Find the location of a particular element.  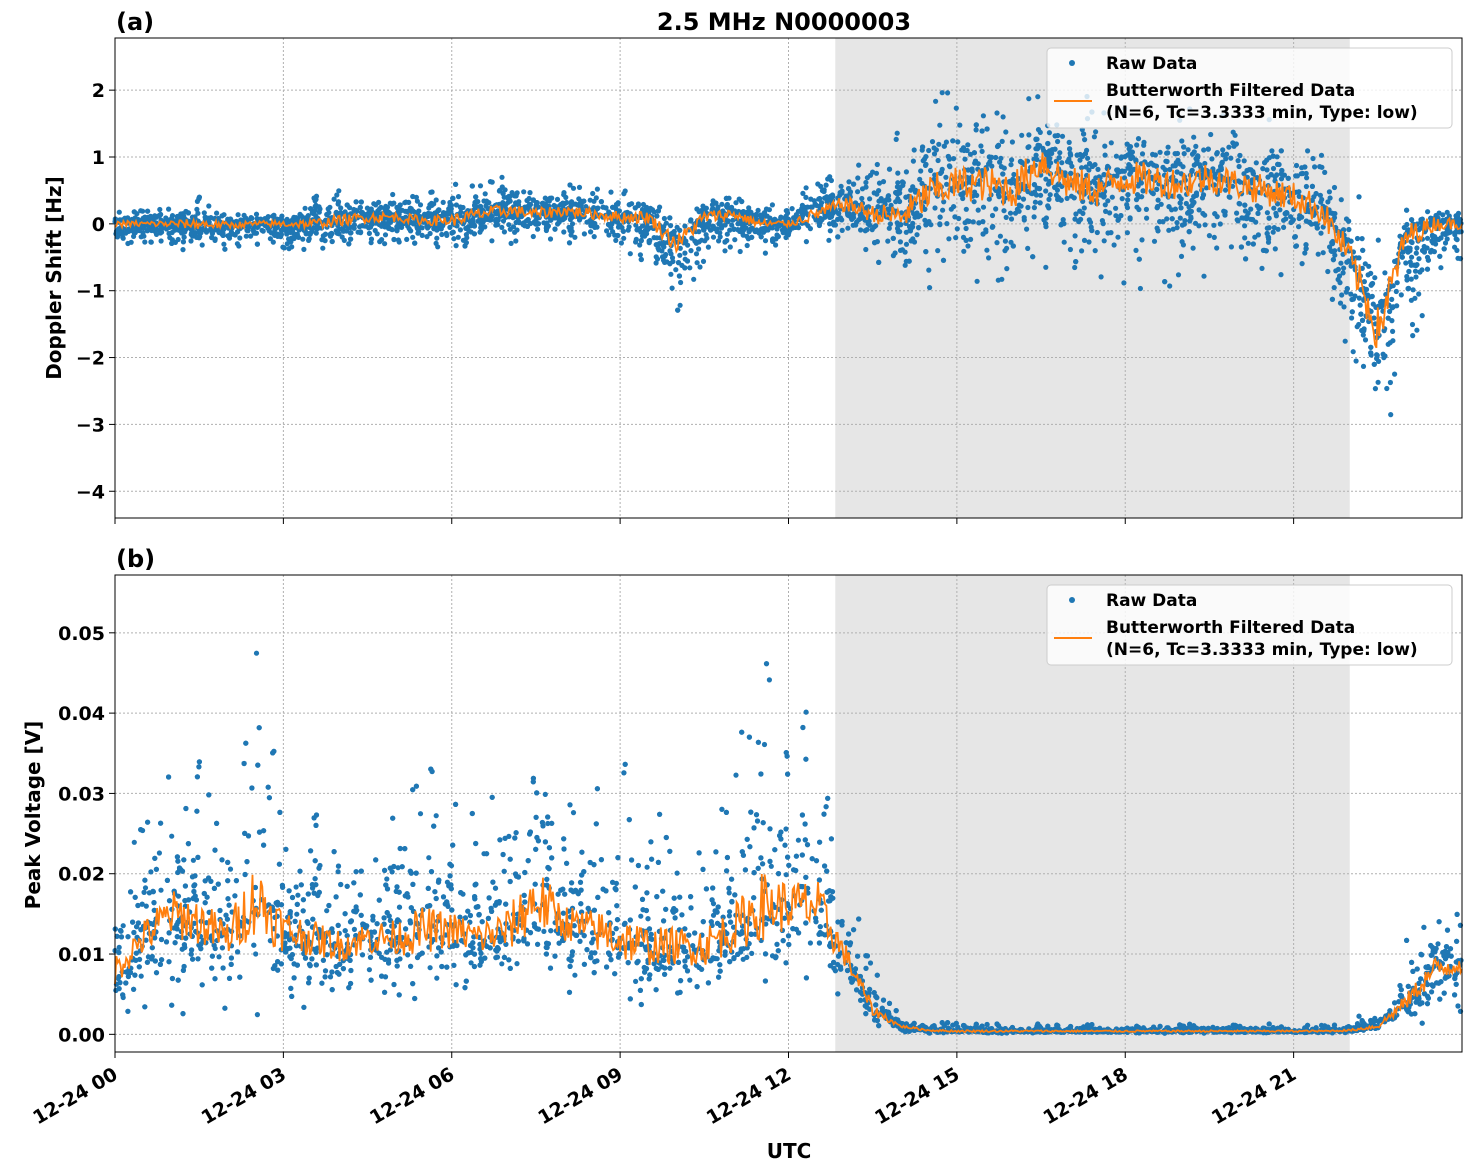

y-tick-label: −3 is located at coordinates (90, 425).